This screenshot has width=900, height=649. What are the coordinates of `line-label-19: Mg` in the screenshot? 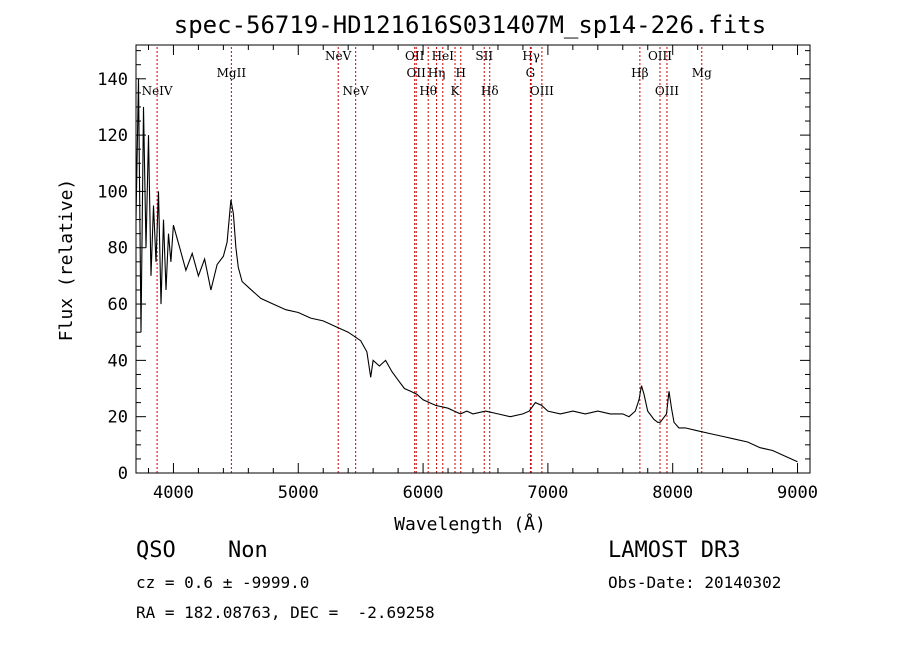 It's located at (702, 73).